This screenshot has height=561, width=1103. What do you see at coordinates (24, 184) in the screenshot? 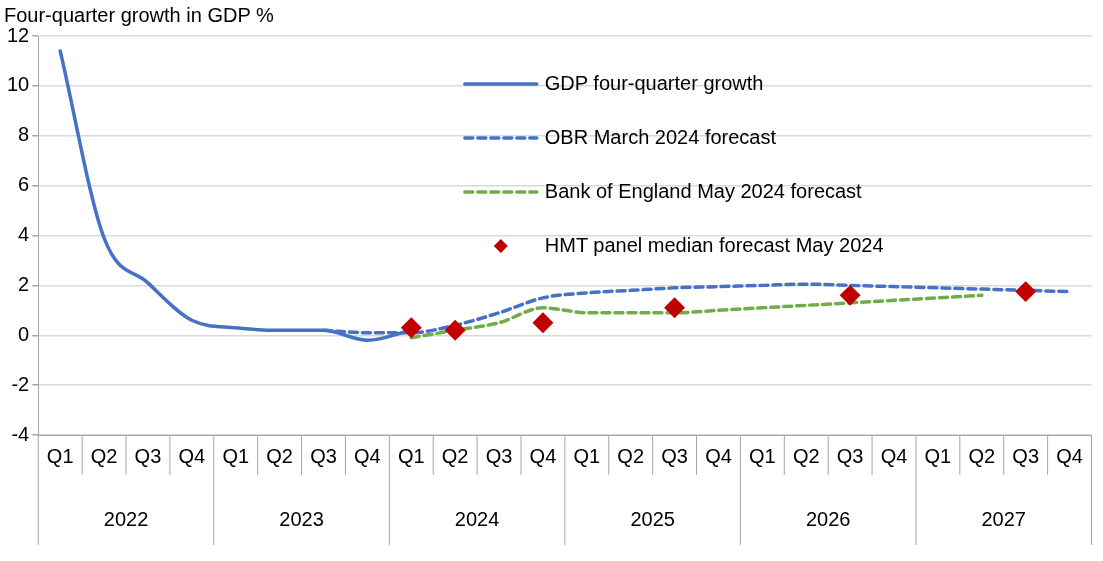
I see `y-tick-label: 6` at bounding box center [24, 184].